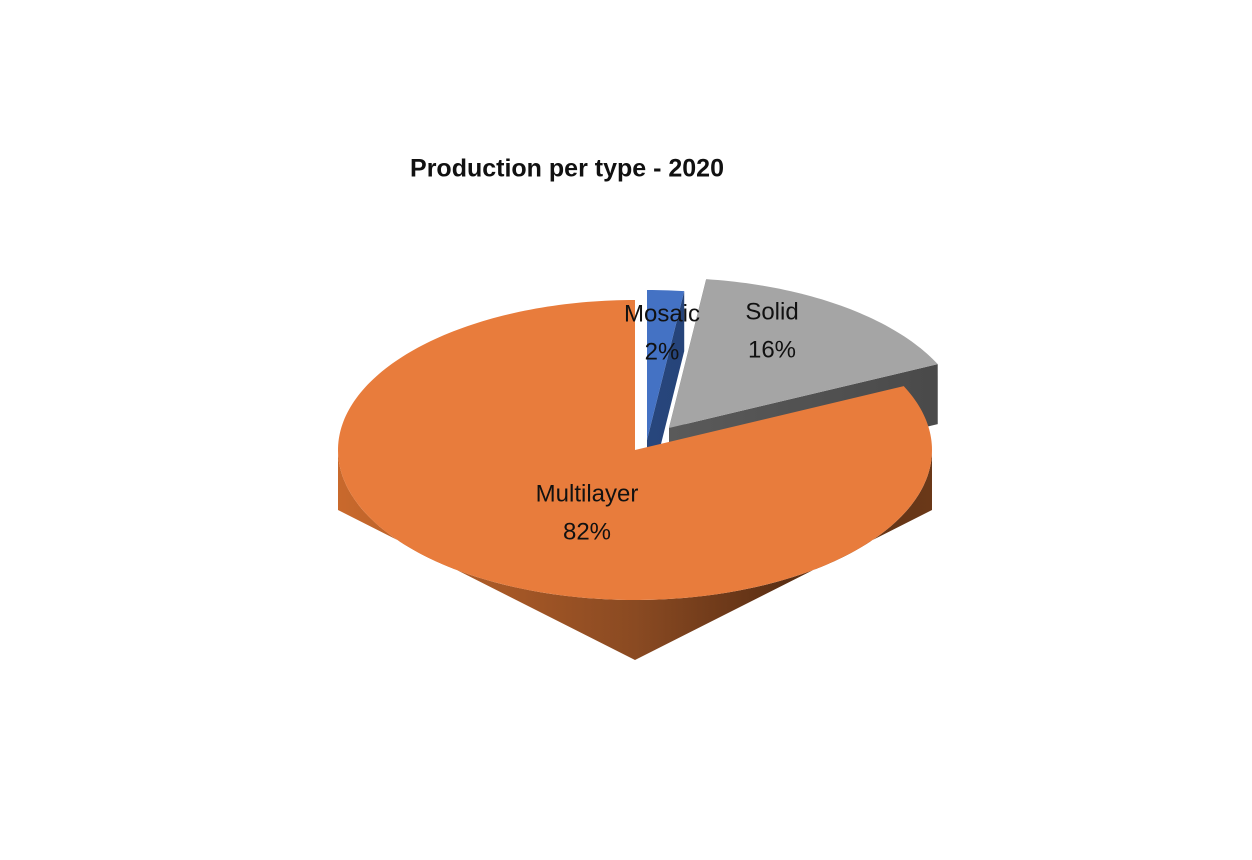 The image size is (1252, 860). What do you see at coordinates (587, 531) in the screenshot?
I see `slice-value-label: 82%` at bounding box center [587, 531].